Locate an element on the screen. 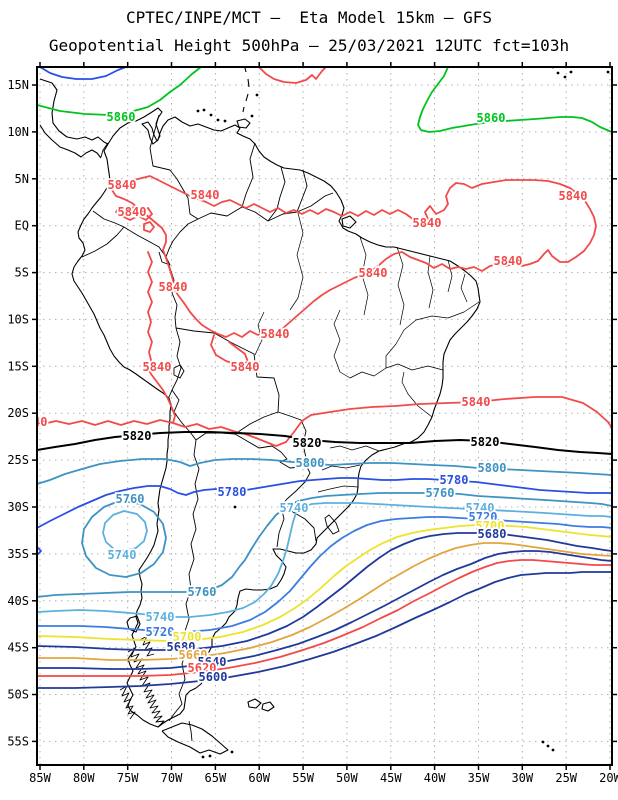  contour-label-5860: 5860 is located at coordinates (491, 118).